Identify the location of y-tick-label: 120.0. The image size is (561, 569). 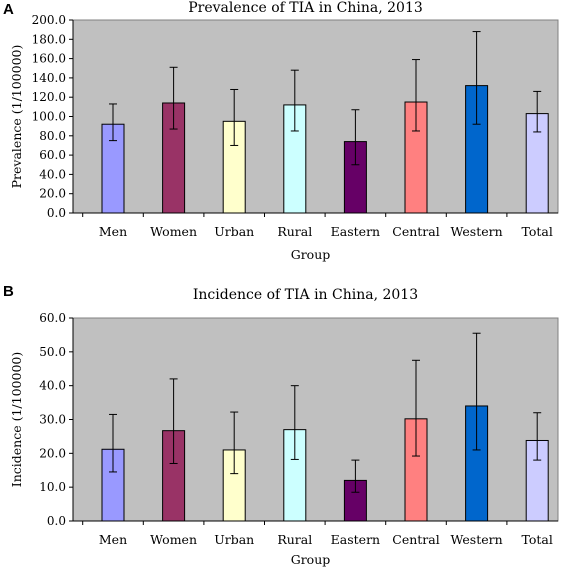
(49, 97).